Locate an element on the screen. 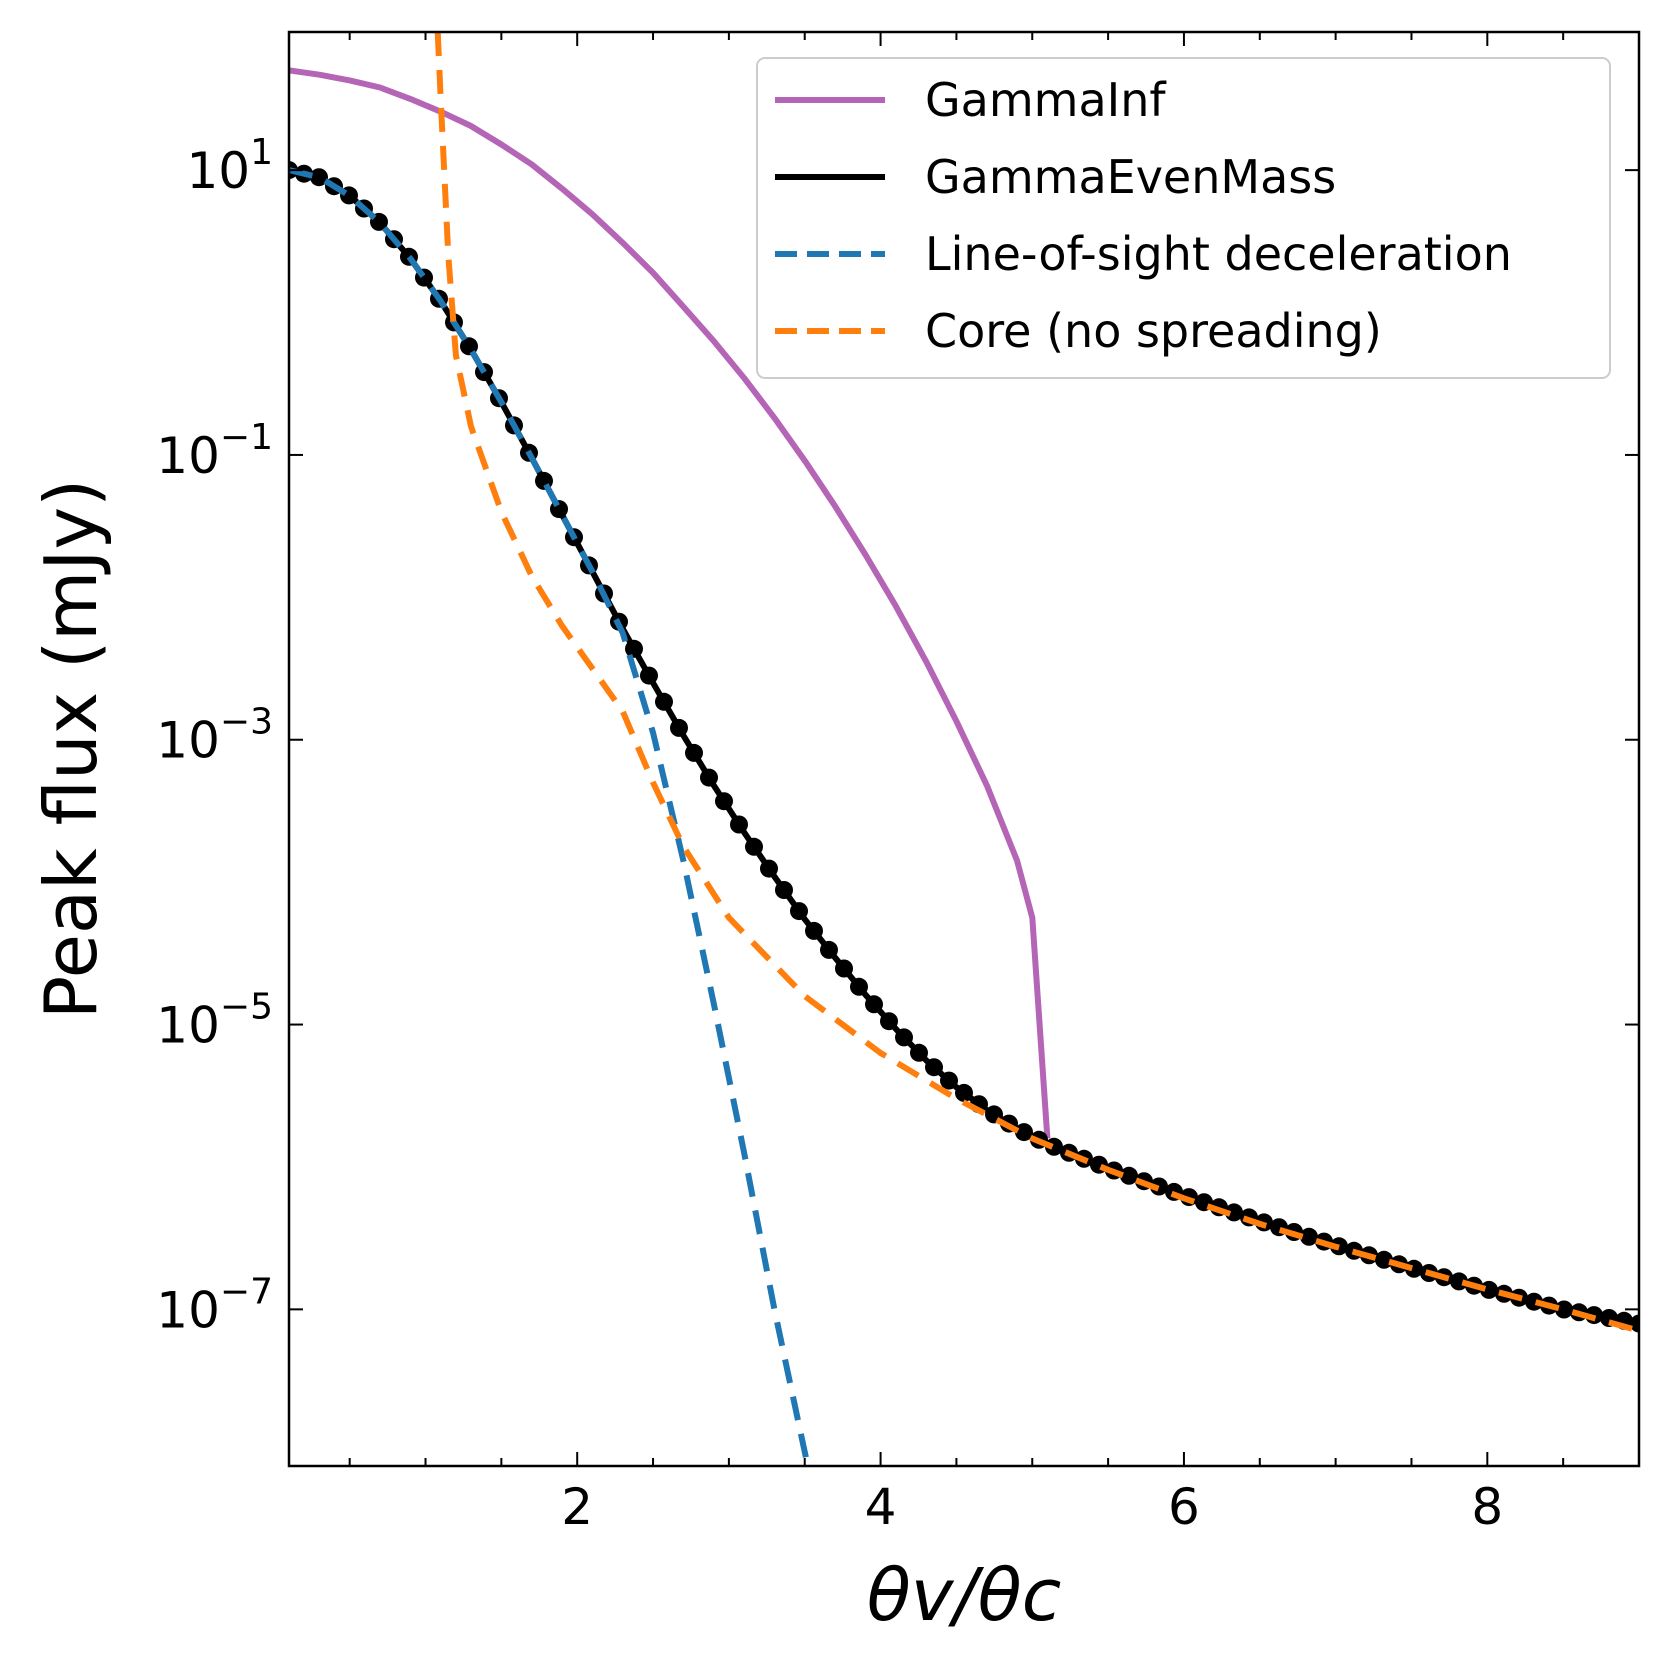 This screenshot has width=1661, height=1661. y-tick-labels: 10¹ 10⁻¹ 10⁻³ 10⁻⁵ 10⁻⁷ is located at coordinates (214, 735).